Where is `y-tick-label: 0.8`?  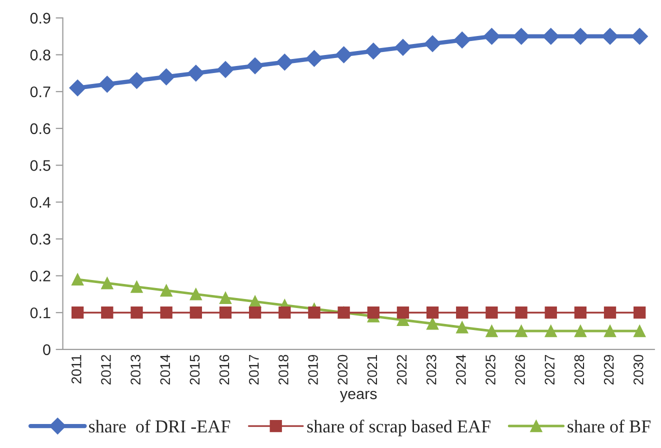 y-tick-label: 0.8 is located at coordinates (40, 55).